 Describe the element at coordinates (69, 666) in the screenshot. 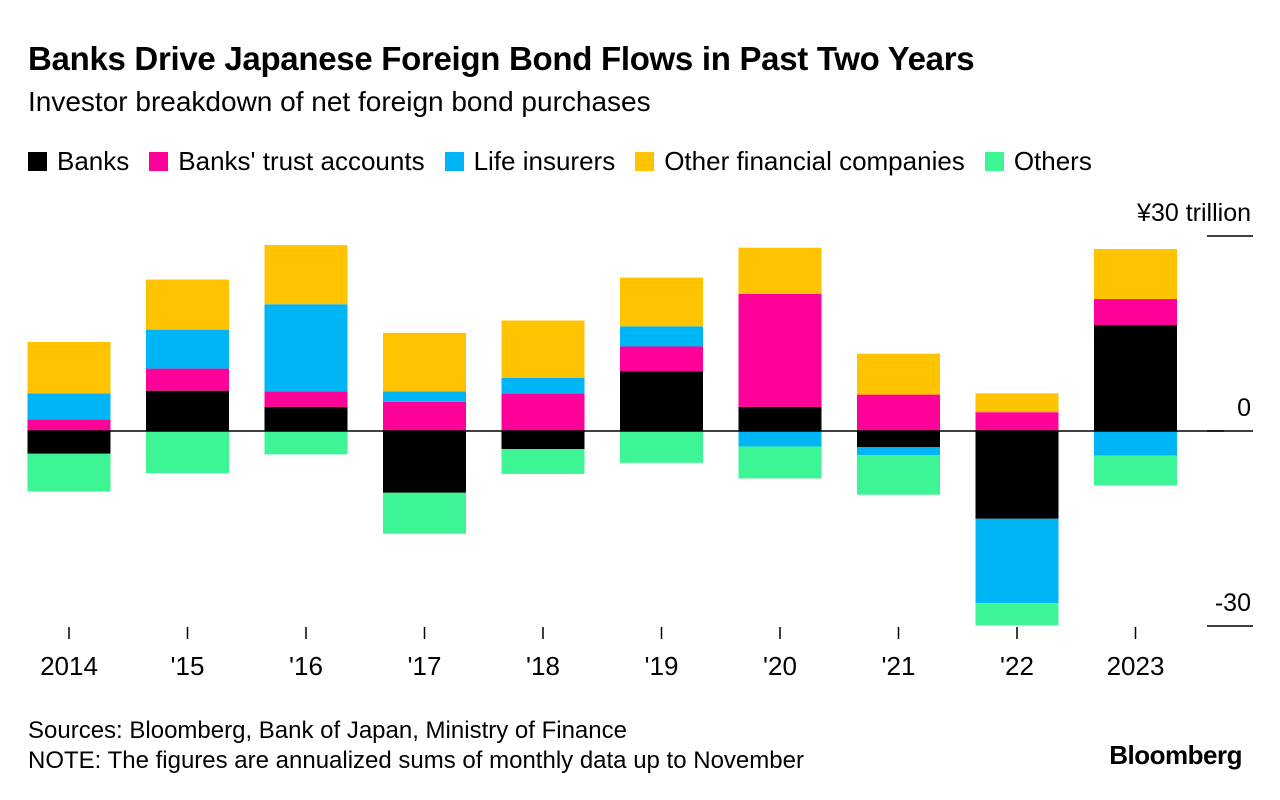

I see `x-tick-label-2014: 2014` at that location.